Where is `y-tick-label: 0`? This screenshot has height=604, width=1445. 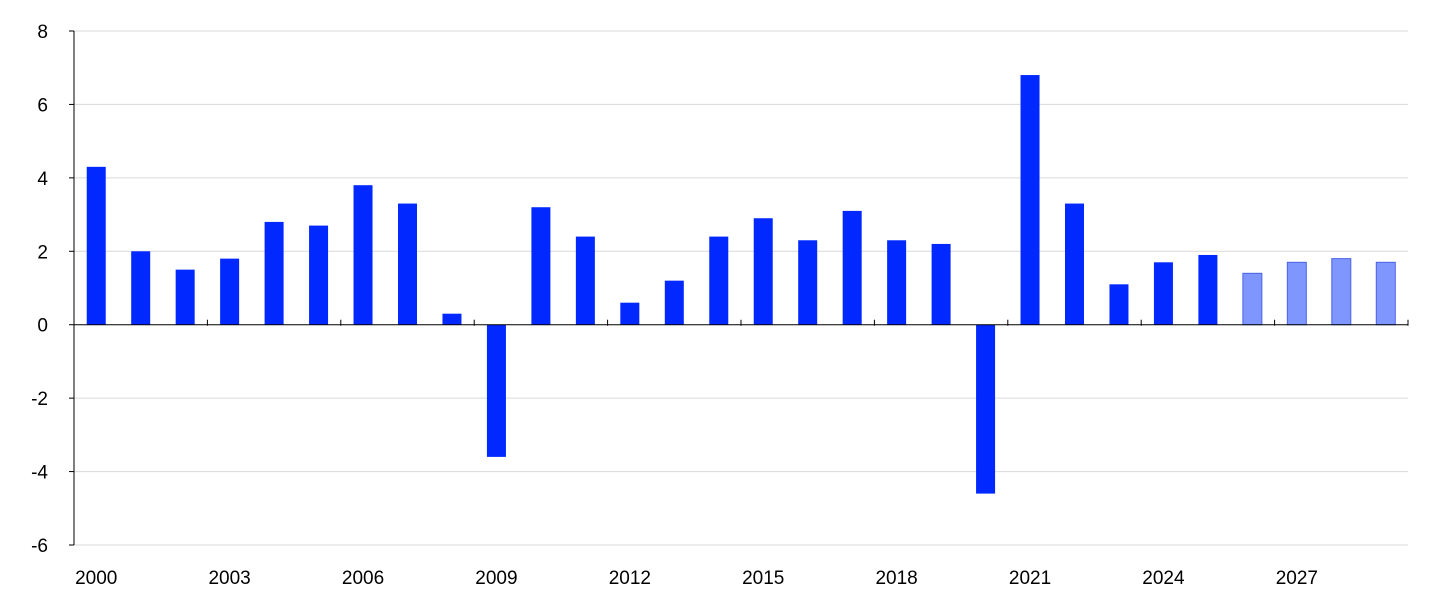
y-tick-label: 0 is located at coordinates (42, 326).